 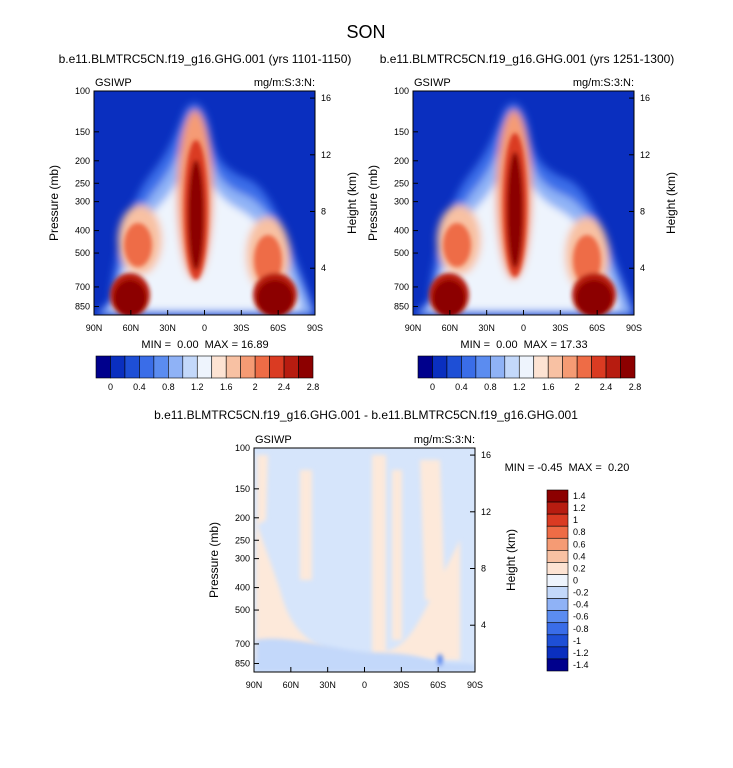 What do you see at coordinates (352, 203) in the screenshot?
I see `panel-1-ylabel-right: Height (km)` at bounding box center [352, 203].